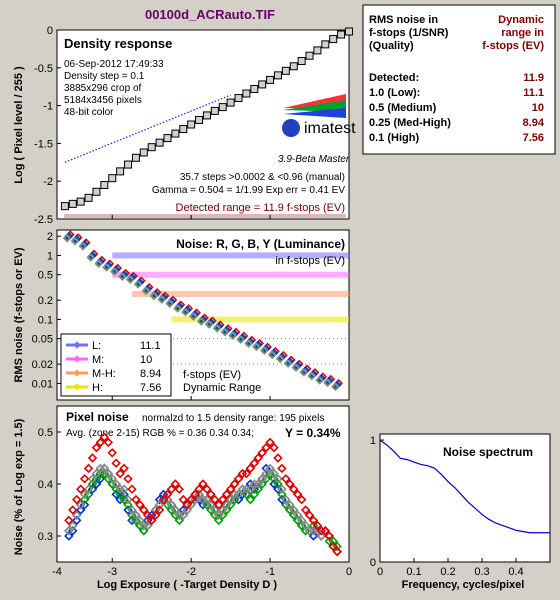 This screenshot has width=560, height=600. Describe the element at coordinates (50, 256) in the screenshot. I see `noise-ytick-label: 1` at that location.